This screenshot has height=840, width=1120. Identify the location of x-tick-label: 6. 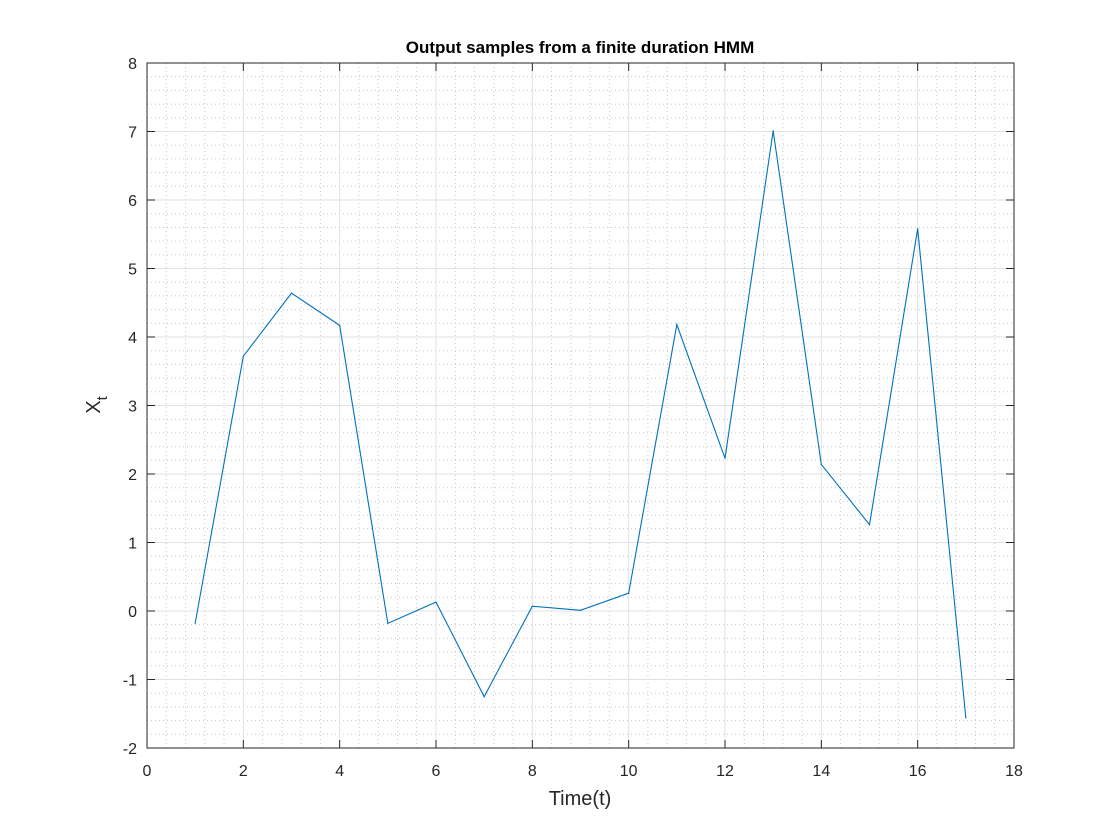
(436, 771).